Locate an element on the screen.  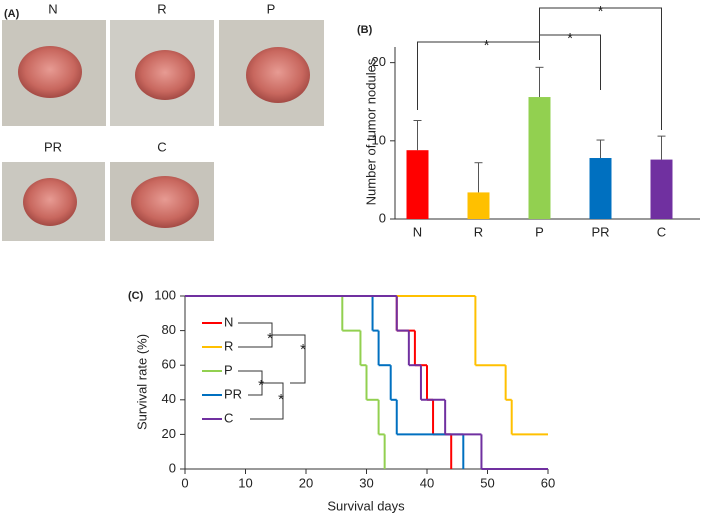
photo-label: PR is located at coordinates (53, 146).